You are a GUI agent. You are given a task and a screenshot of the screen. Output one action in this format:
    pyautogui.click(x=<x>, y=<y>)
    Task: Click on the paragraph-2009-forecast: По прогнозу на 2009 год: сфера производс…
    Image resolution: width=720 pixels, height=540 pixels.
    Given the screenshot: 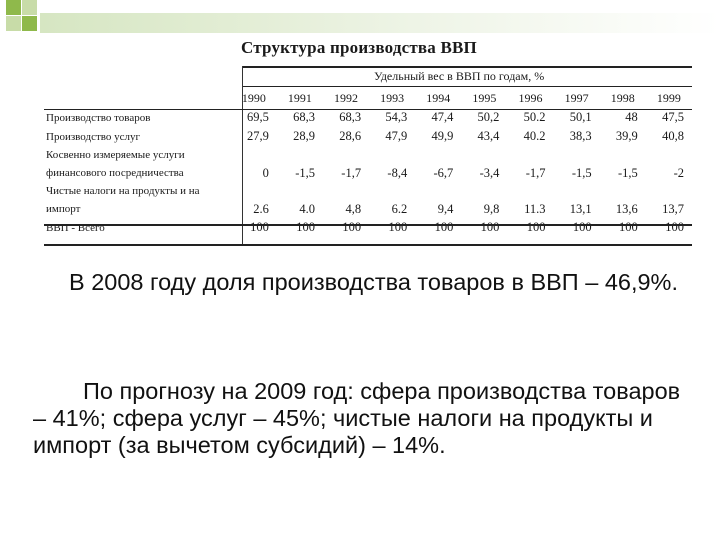 What is the action you would take?
    pyautogui.click(x=357, y=418)
    